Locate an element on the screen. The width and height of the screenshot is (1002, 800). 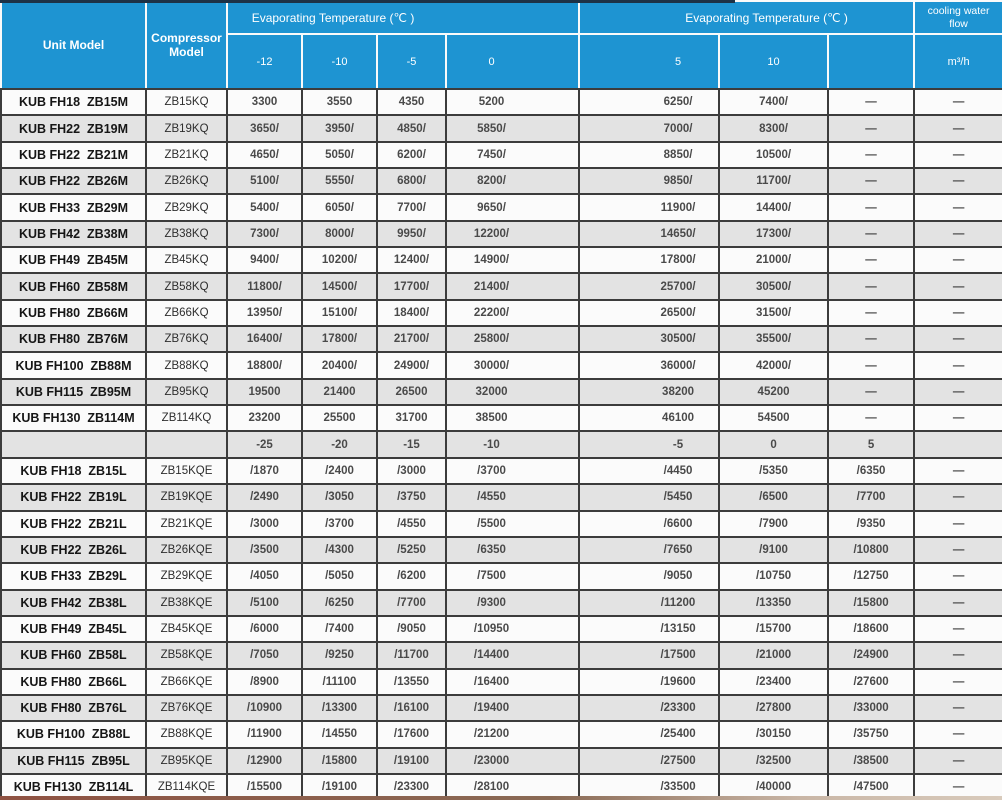
capacity-value-cell: /13350 is located at coordinates (774, 602).